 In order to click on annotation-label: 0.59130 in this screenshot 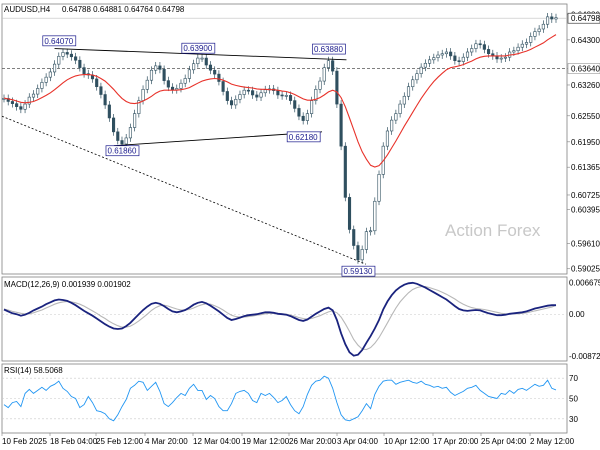, I will do `click(357, 271)`.